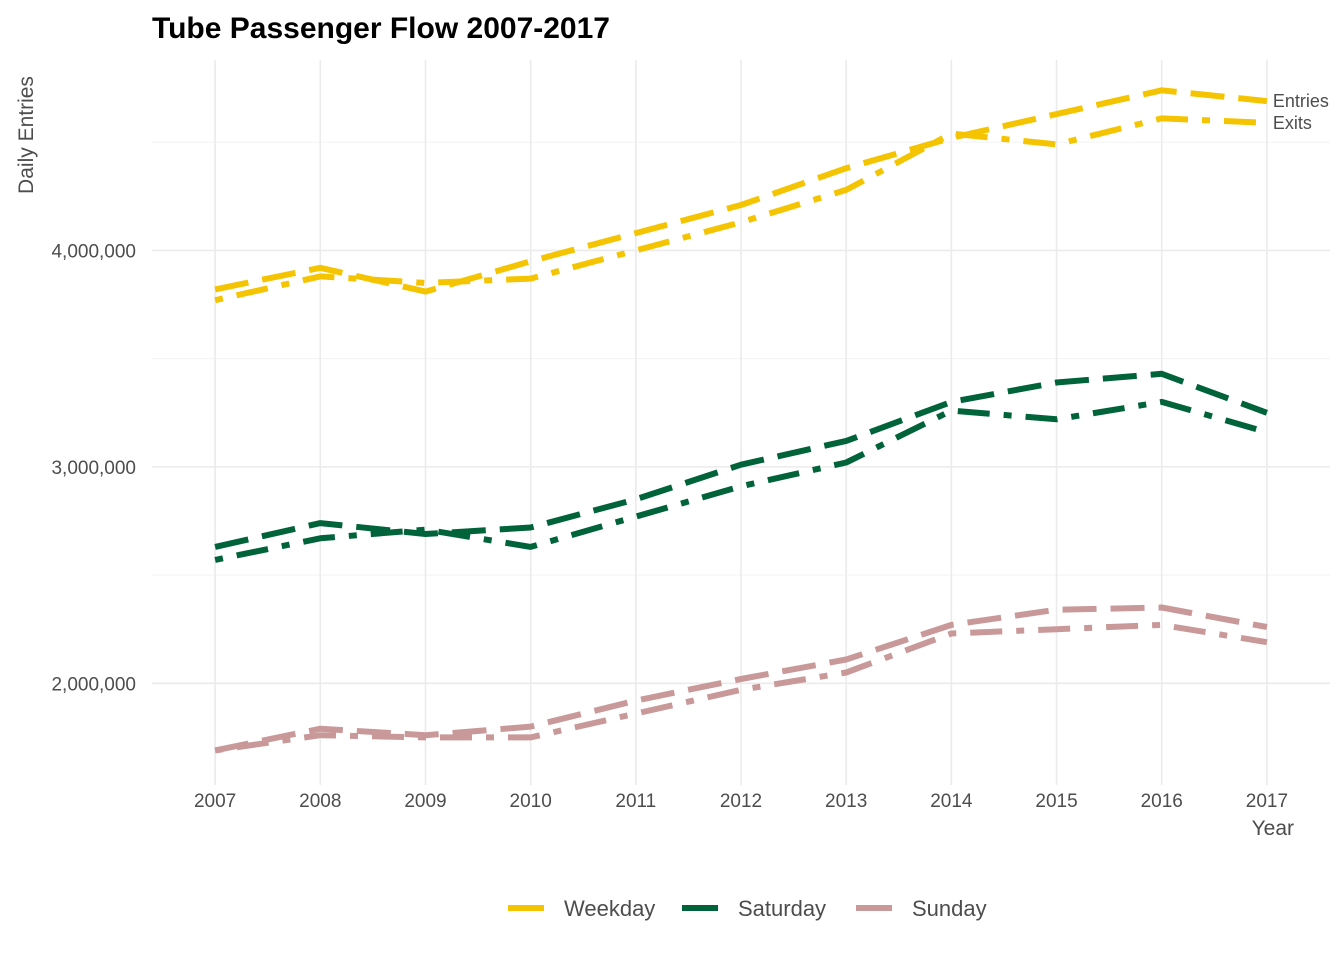 This screenshot has height=960, width=1344. What do you see at coordinates (215, 801) in the screenshot?
I see `x-tick-label: 2007` at bounding box center [215, 801].